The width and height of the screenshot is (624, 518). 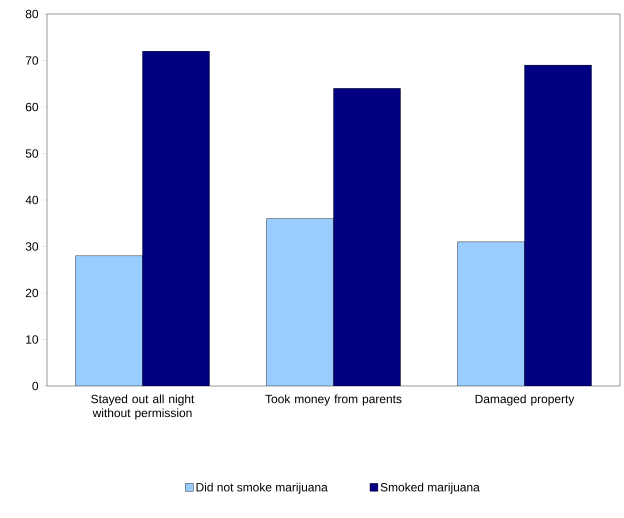 I want to click on y-tick-label: 50, so click(x=32, y=153).